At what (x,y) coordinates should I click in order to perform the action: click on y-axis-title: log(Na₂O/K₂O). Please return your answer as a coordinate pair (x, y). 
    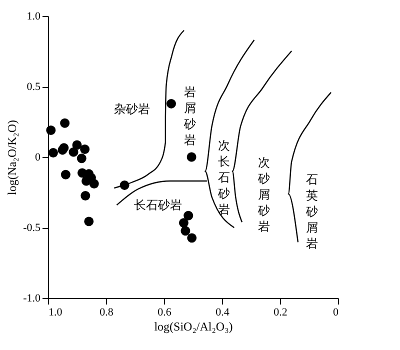
    Looking at the image, I should click on (12, 158).